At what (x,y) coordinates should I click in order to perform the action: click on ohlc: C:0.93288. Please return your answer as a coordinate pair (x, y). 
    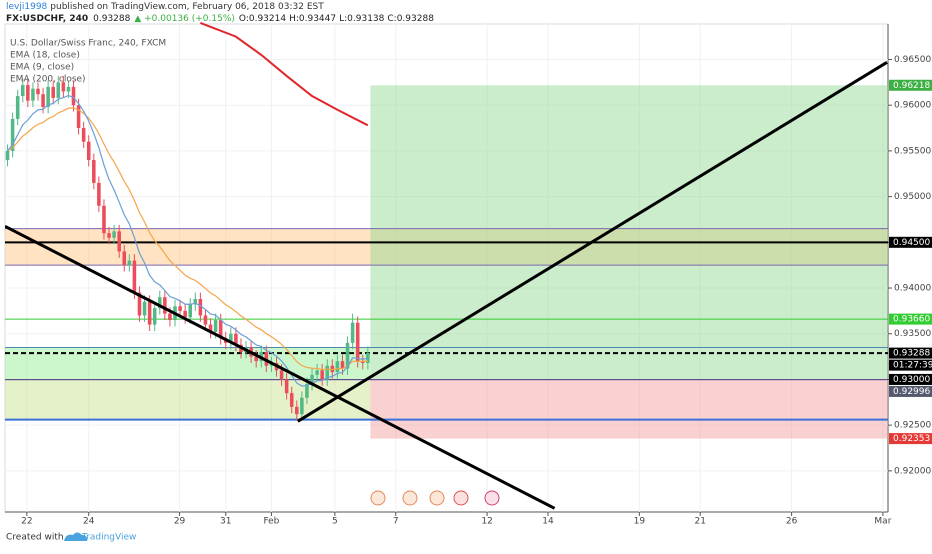
    Looking at the image, I should click on (410, 19).